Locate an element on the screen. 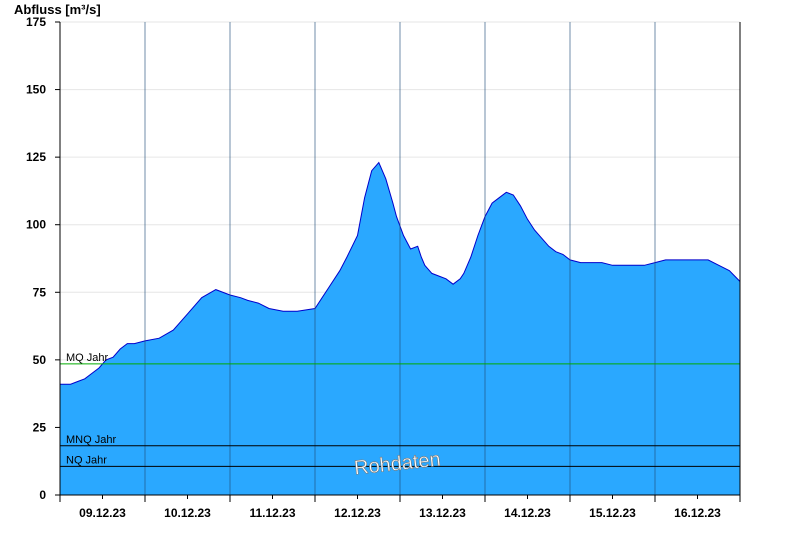 The width and height of the screenshot is (800, 550). x-tick-label: 09.12.23 is located at coordinates (102, 513).